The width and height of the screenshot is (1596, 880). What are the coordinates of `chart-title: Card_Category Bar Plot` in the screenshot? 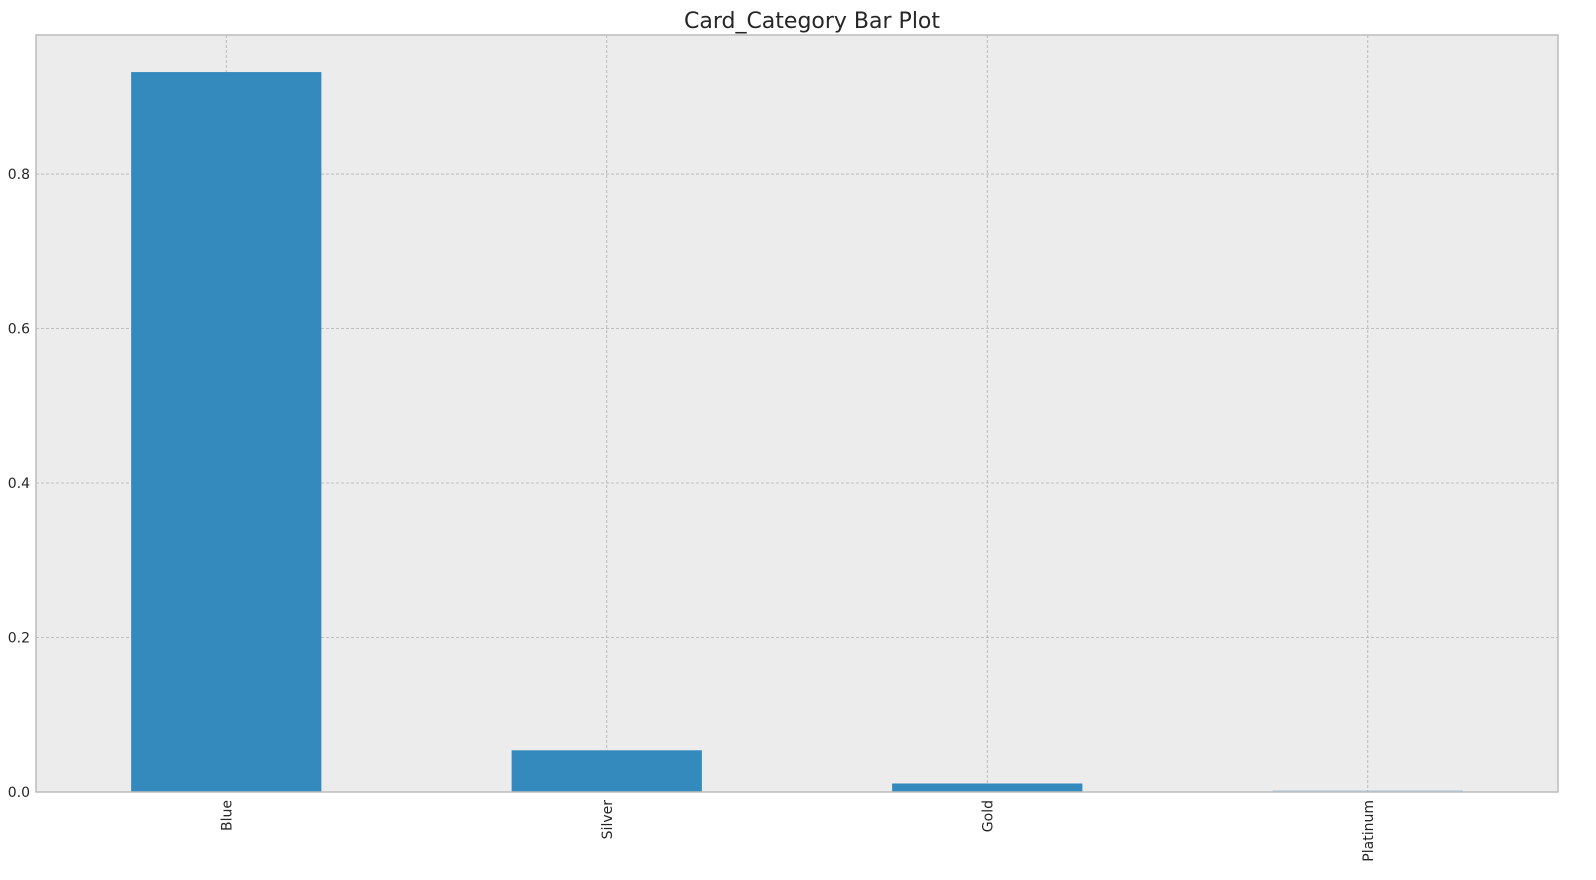 It's located at (812, 21).